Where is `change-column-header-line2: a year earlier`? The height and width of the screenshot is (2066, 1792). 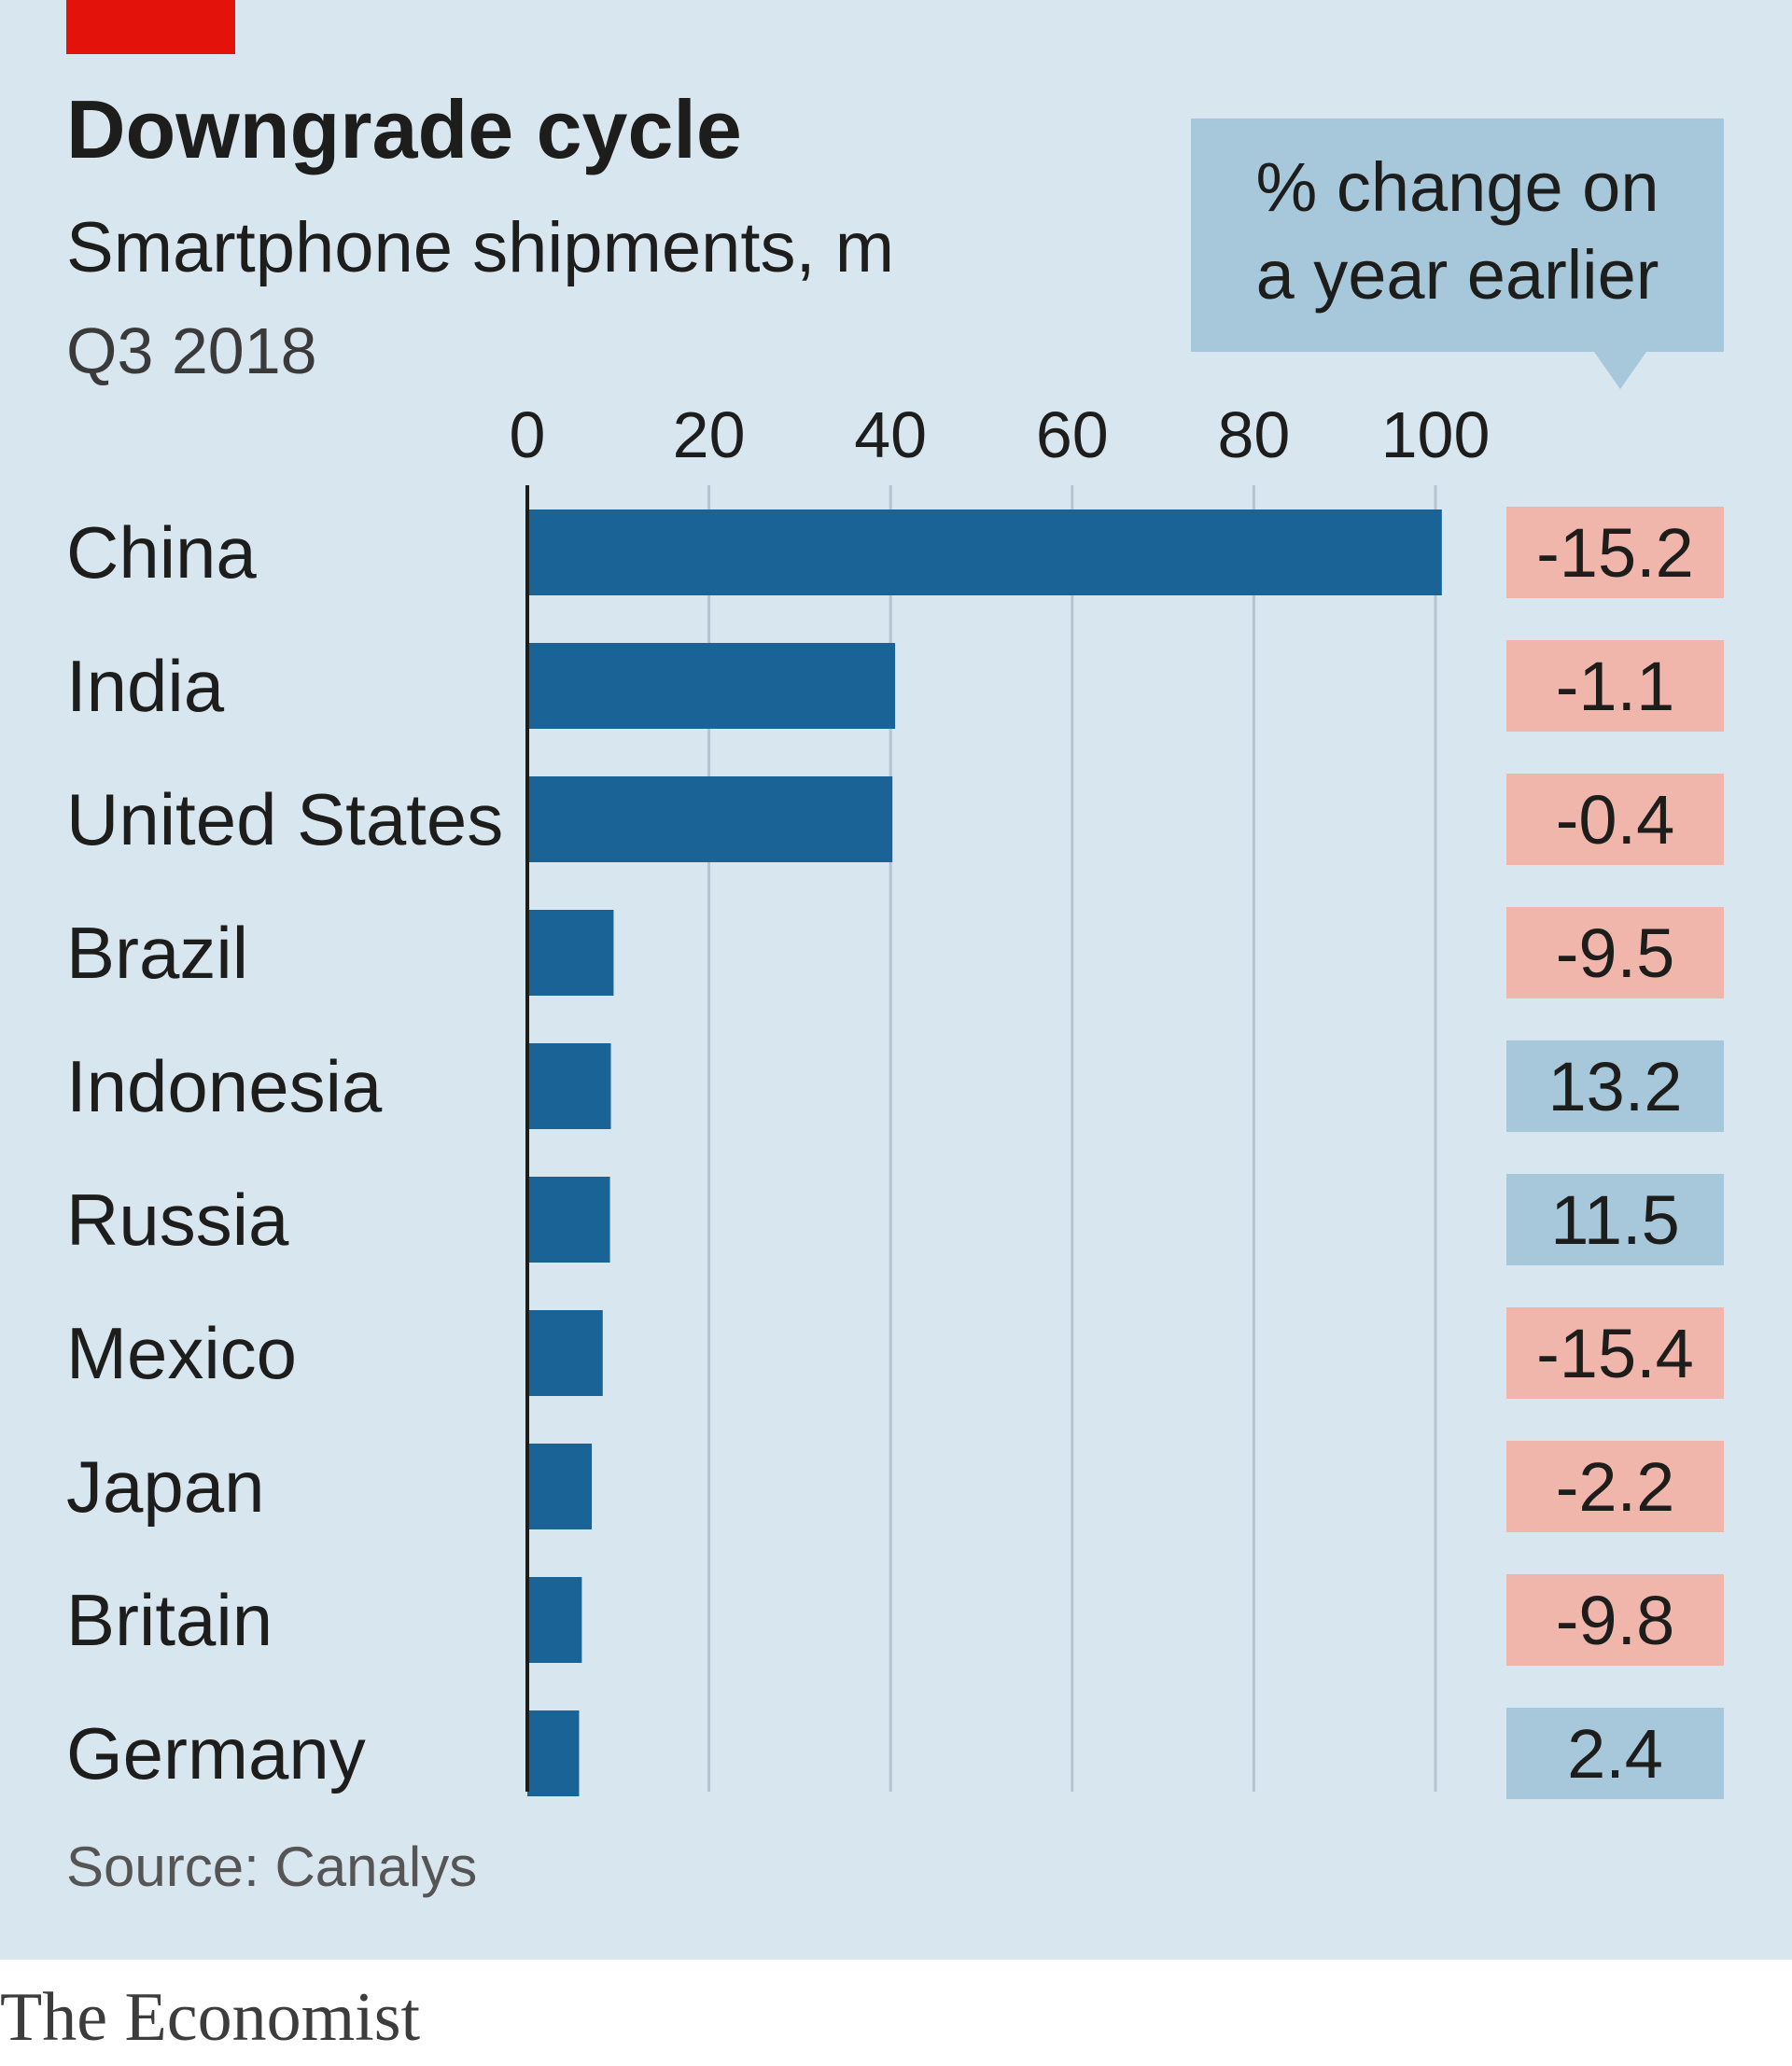 change-column-header-line2: a year earlier is located at coordinates (1457, 275).